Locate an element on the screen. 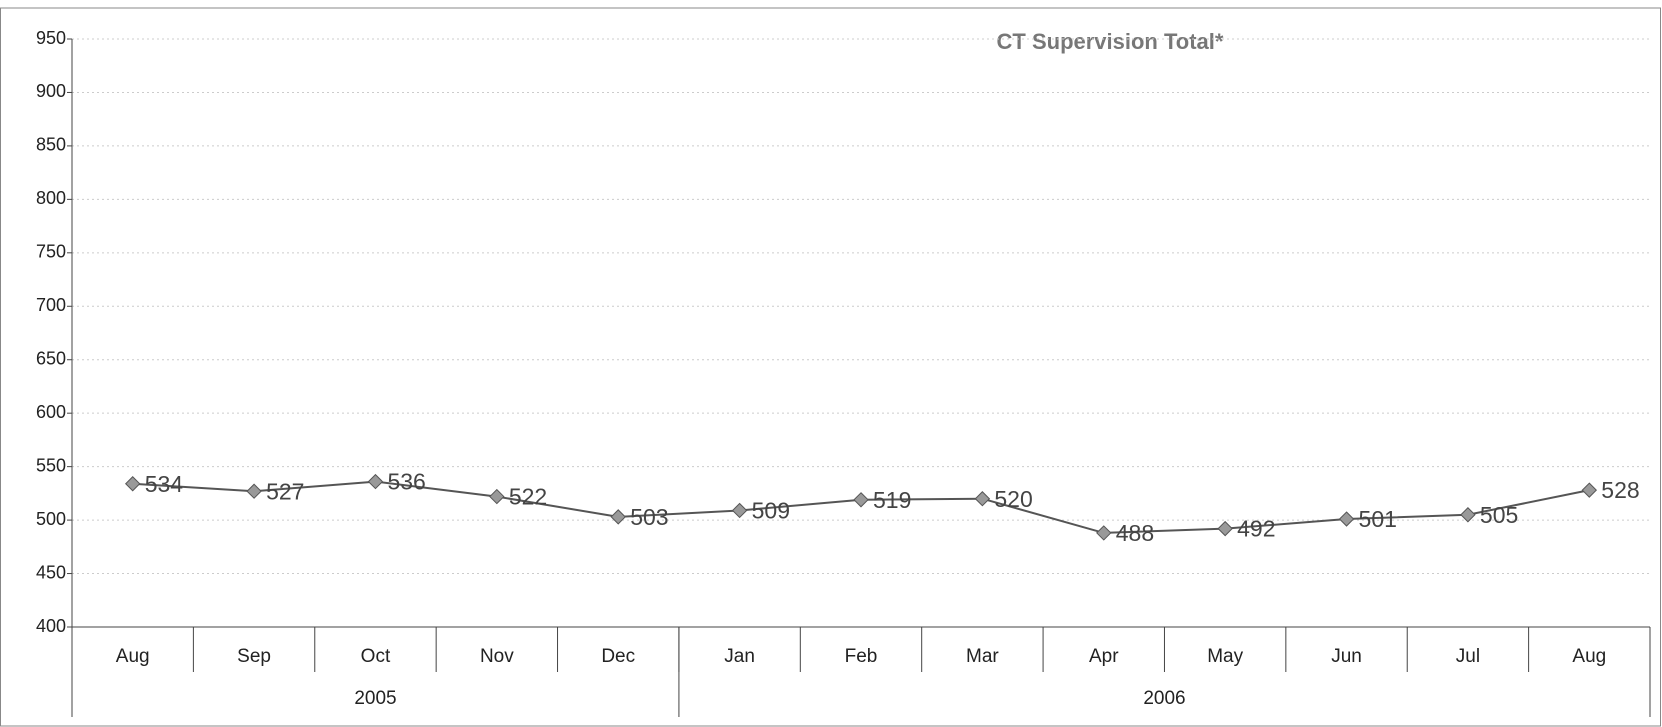 This screenshot has height=727, width=1662. data-label: 503 is located at coordinates (649, 517).